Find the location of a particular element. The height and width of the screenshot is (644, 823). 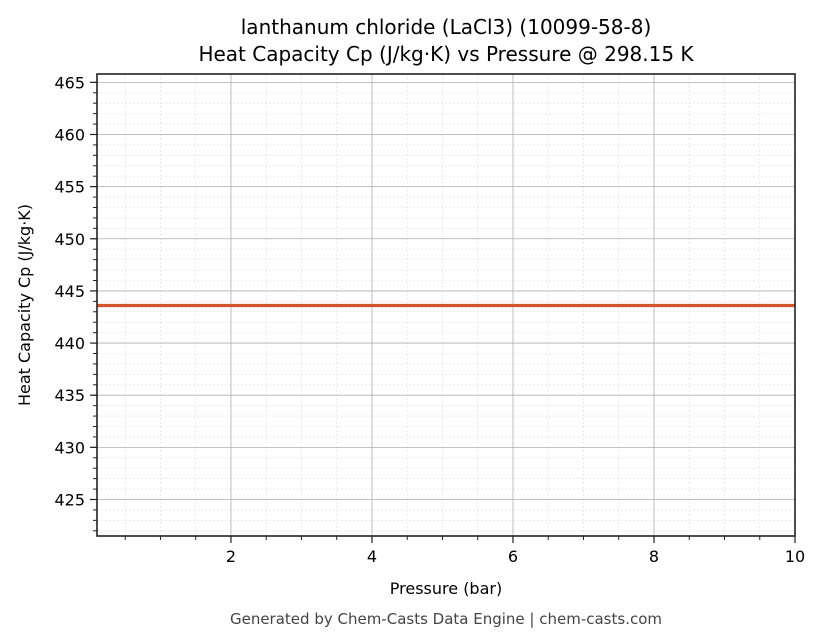

y-tick-label: 430 is located at coordinates (69, 447).